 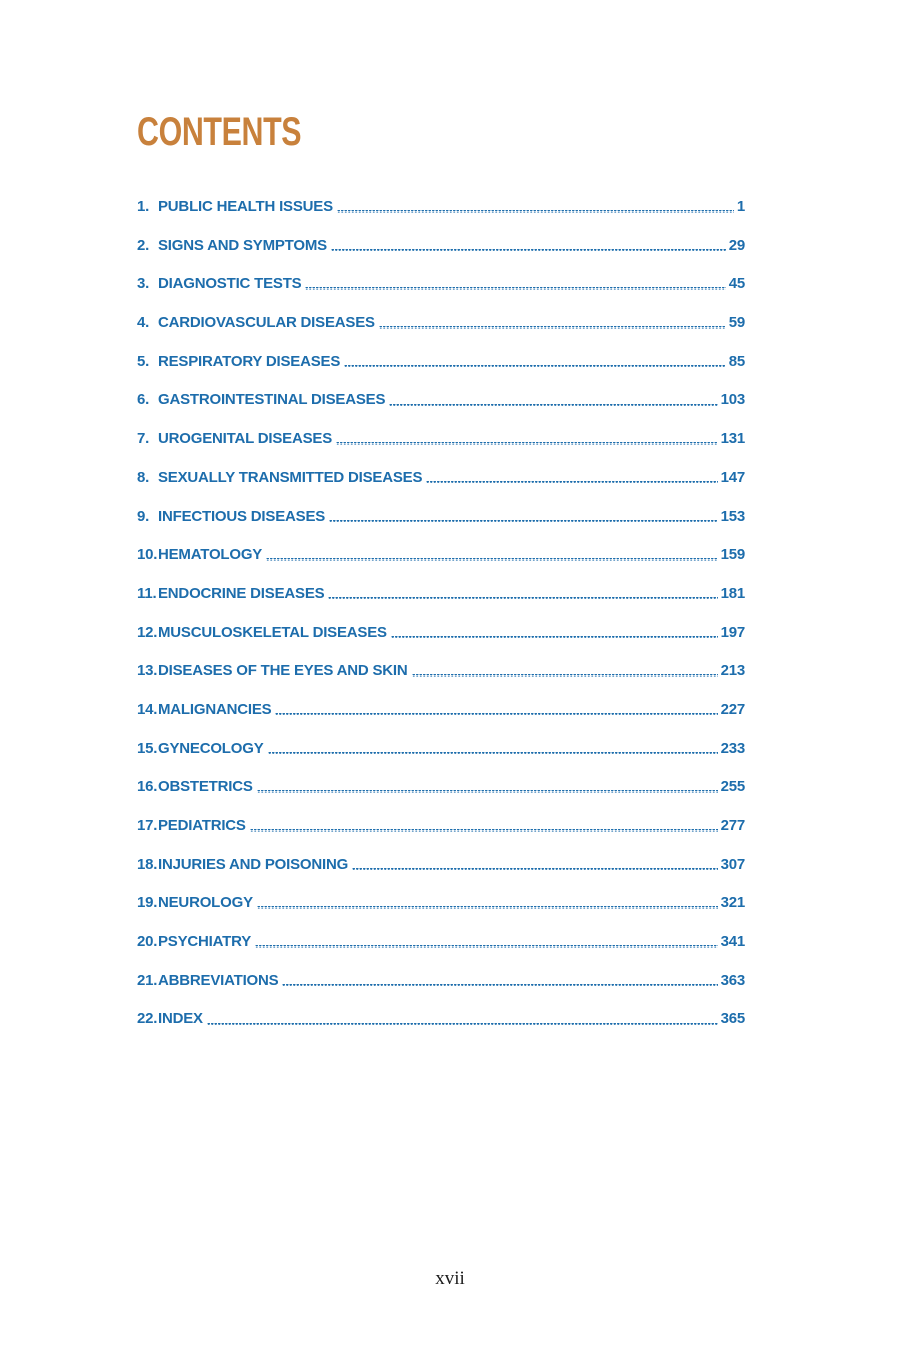 What do you see at coordinates (733, 477) in the screenshot?
I see `toc-entry-page: 147` at bounding box center [733, 477].